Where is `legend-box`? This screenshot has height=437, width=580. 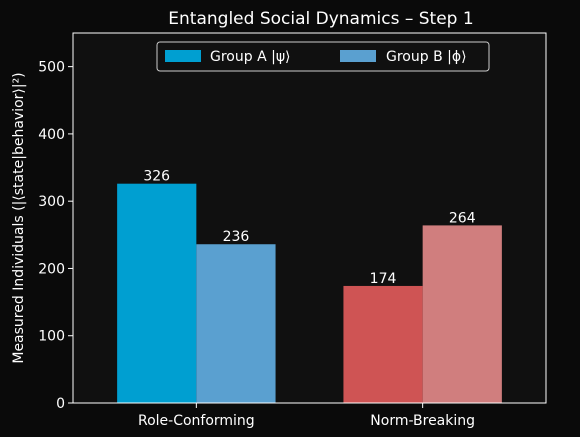
legend-box is located at coordinates (323, 56).